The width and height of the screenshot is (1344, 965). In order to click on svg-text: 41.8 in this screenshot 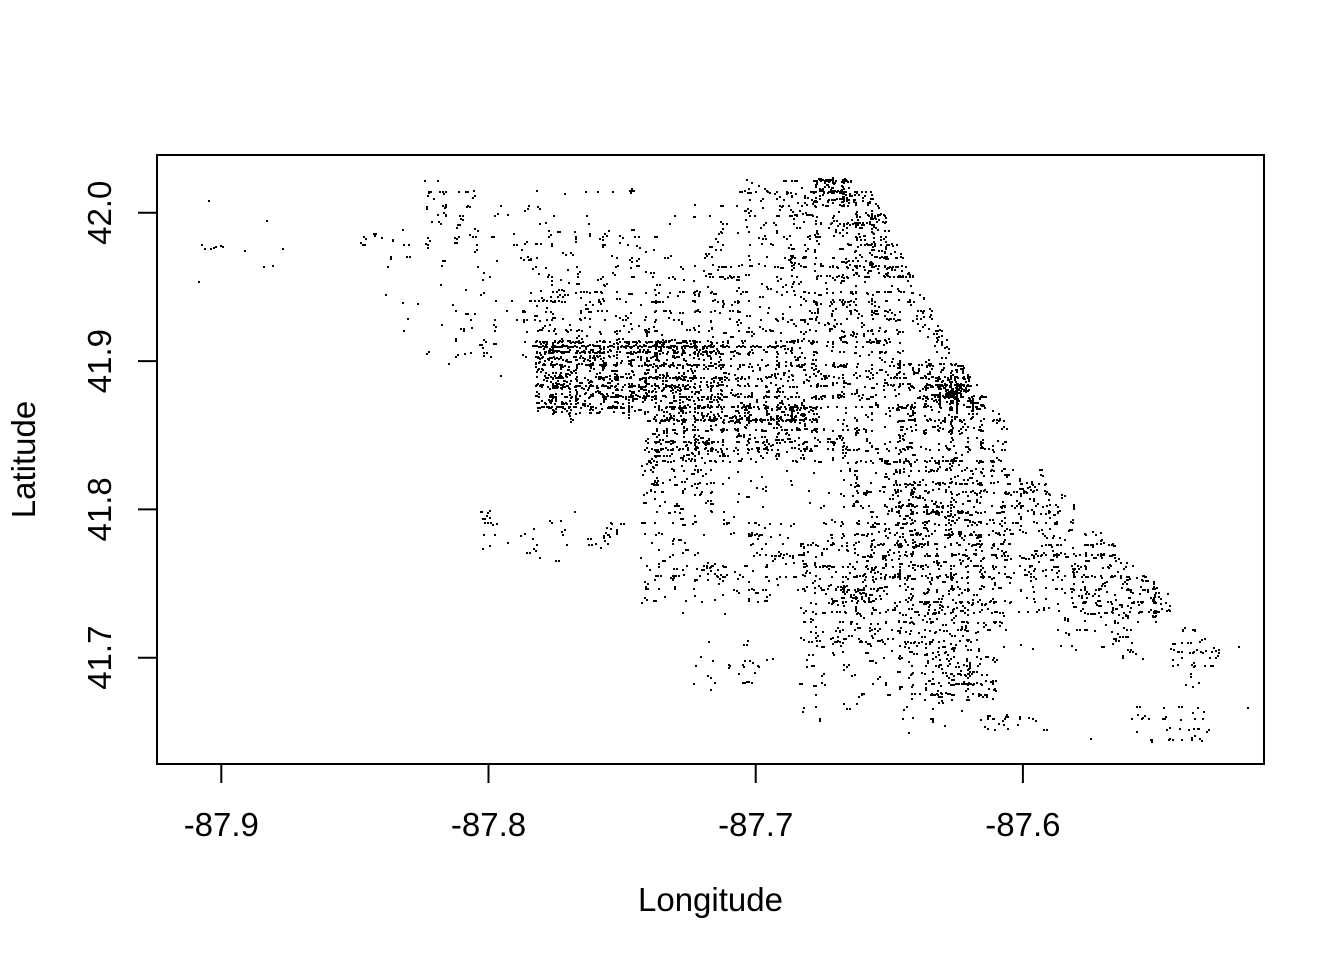, I will do `click(99, 509)`.